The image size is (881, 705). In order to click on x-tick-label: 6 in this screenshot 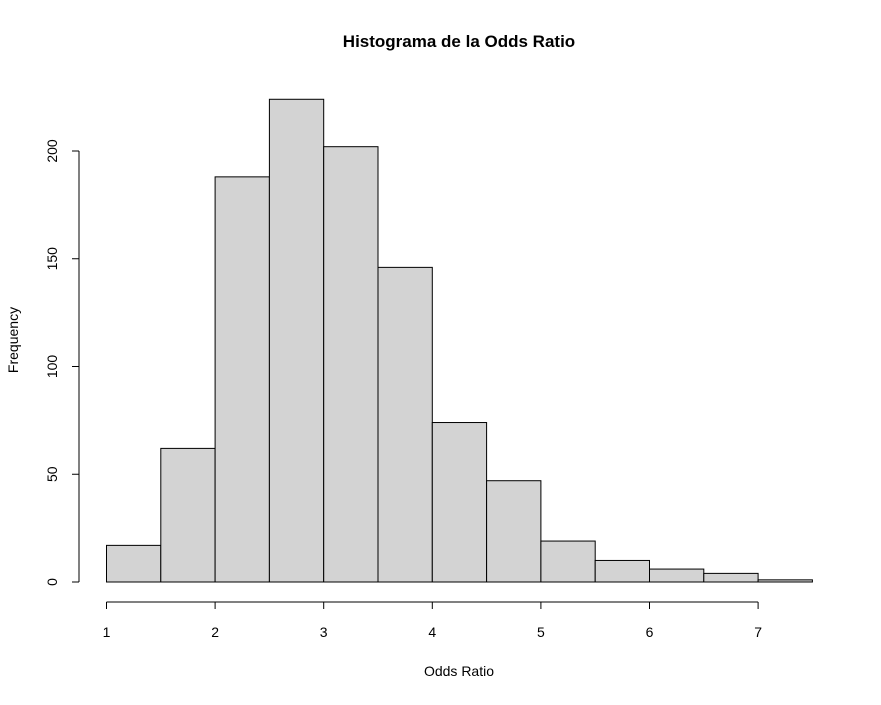, I will do `click(650, 632)`.